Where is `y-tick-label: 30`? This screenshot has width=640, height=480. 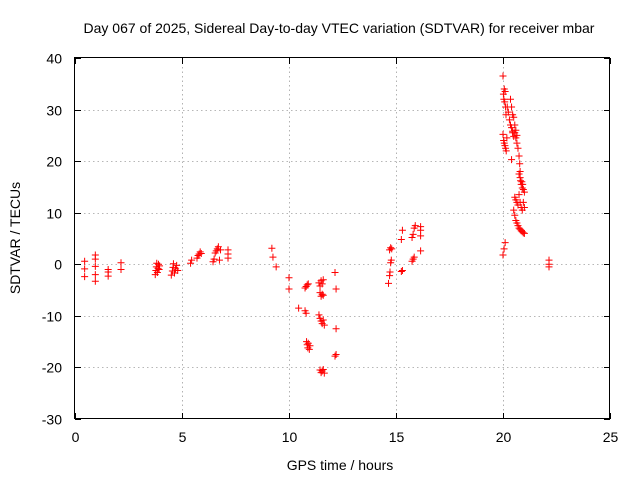 y-tick-label: 30 is located at coordinates (54, 111).